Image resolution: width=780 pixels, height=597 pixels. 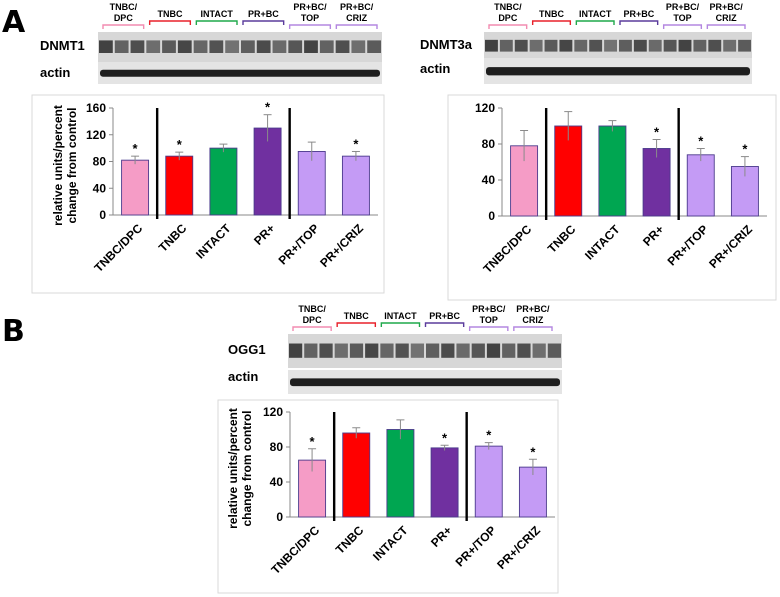 I want to click on panel-a-letter: A, so click(x=14, y=22).